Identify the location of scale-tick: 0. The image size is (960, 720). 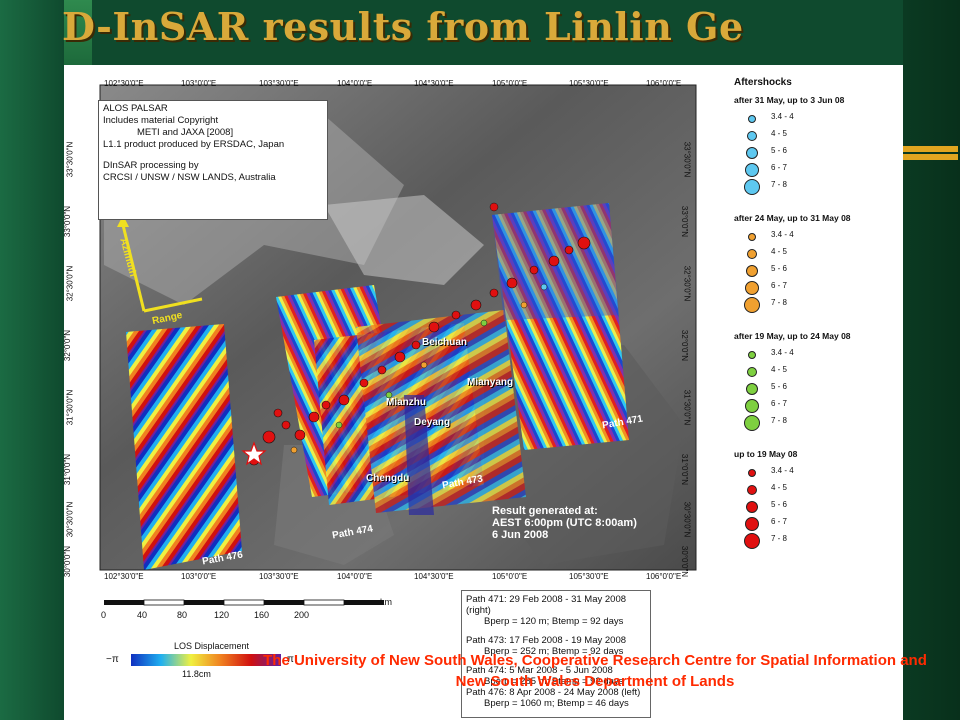
(104, 615).